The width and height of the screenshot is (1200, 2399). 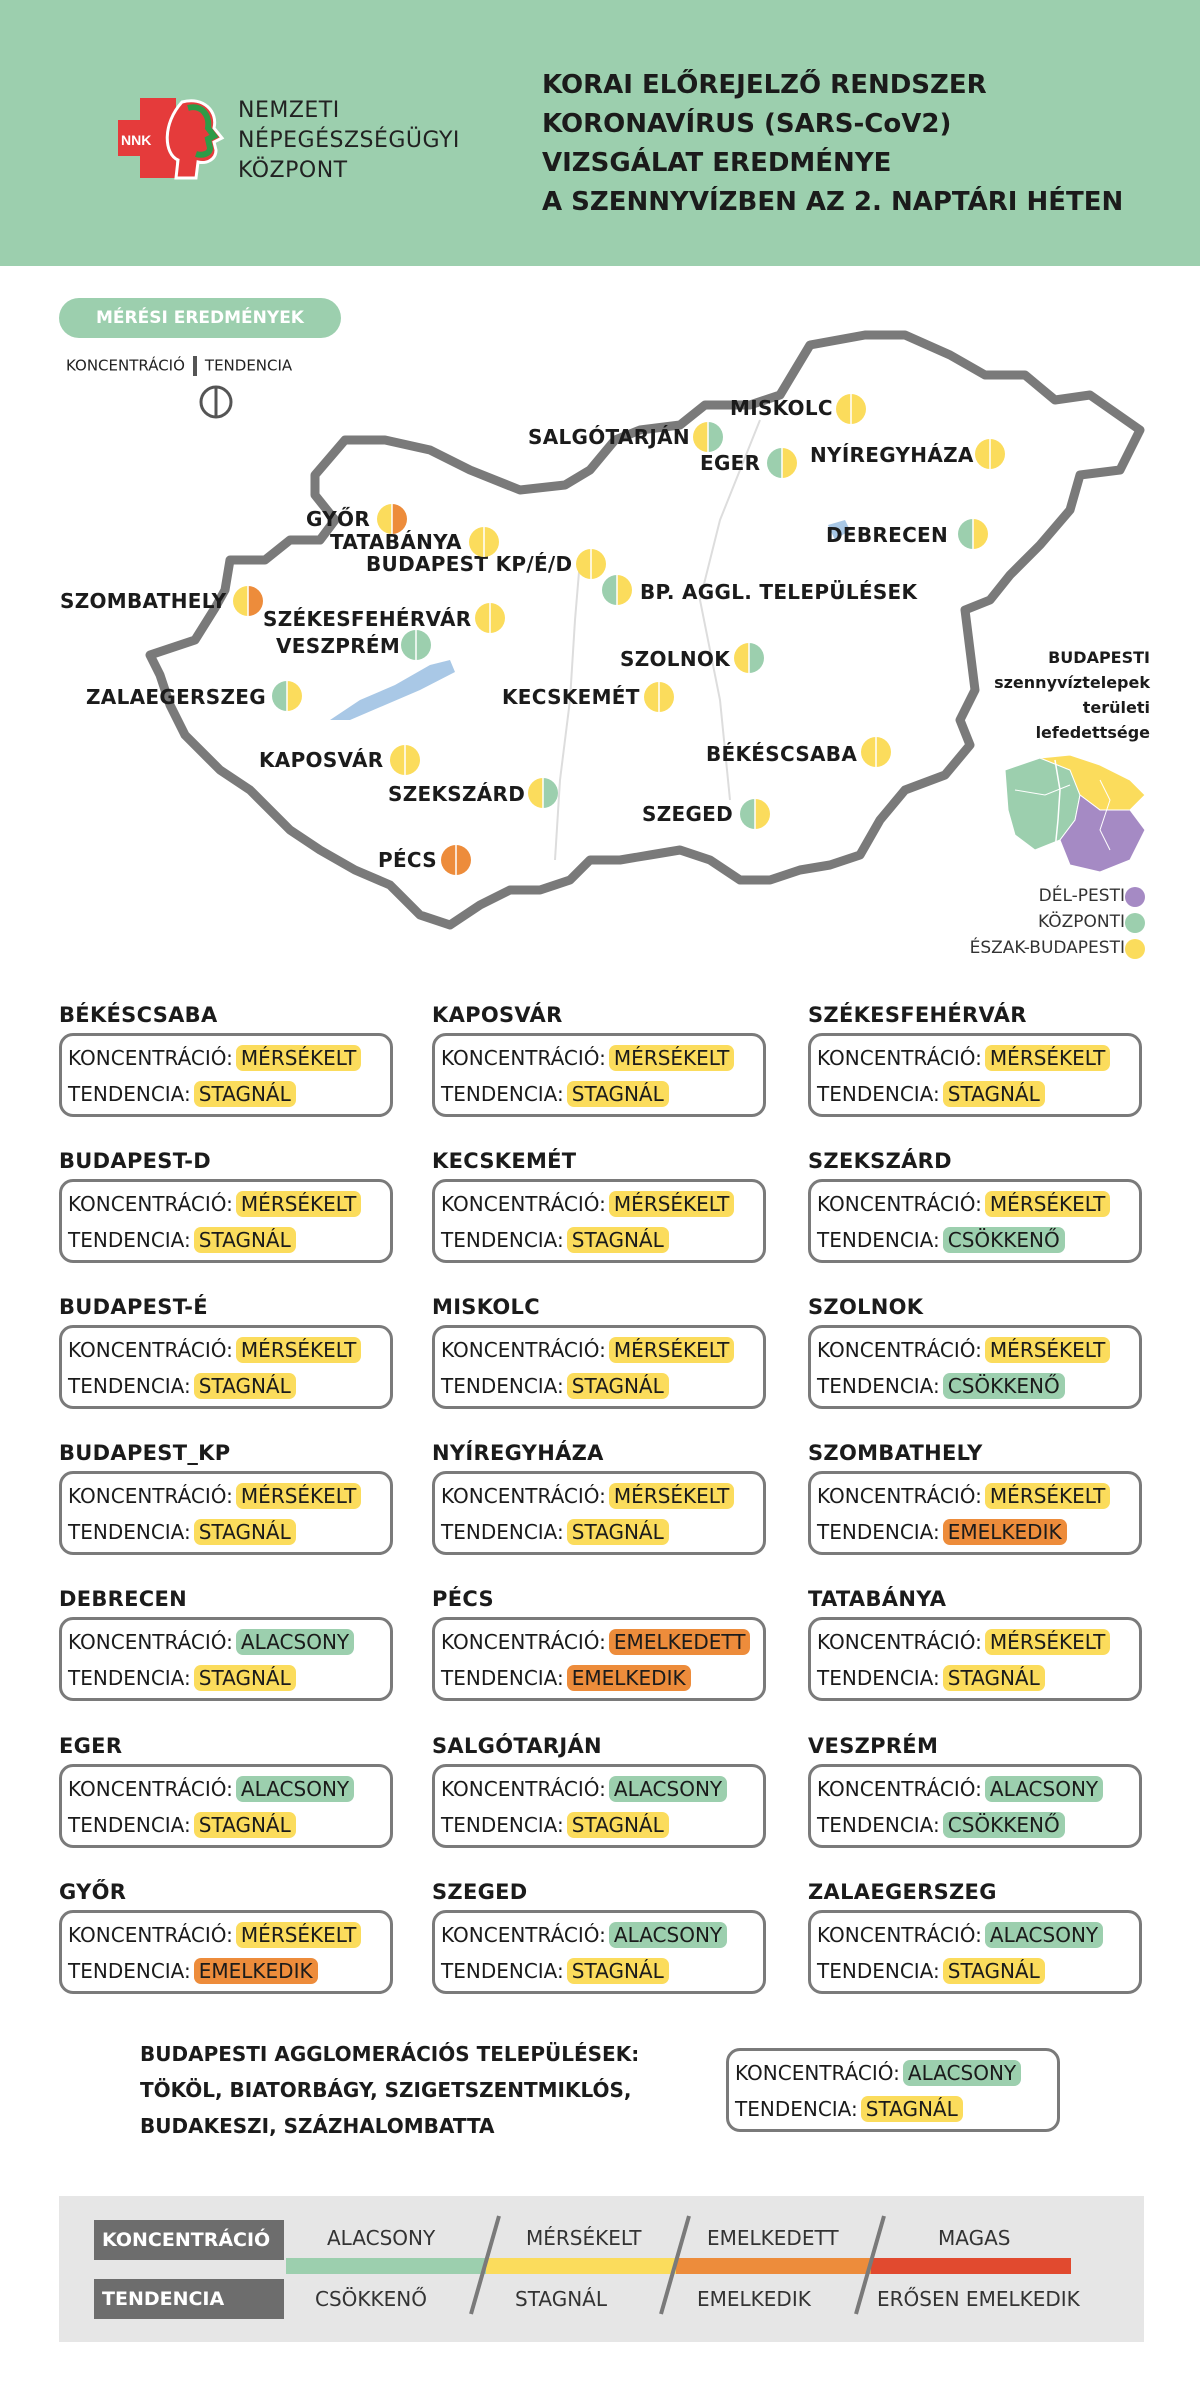 What do you see at coordinates (463, 1599) in the screenshot?
I see `card-title: PÉCS` at bounding box center [463, 1599].